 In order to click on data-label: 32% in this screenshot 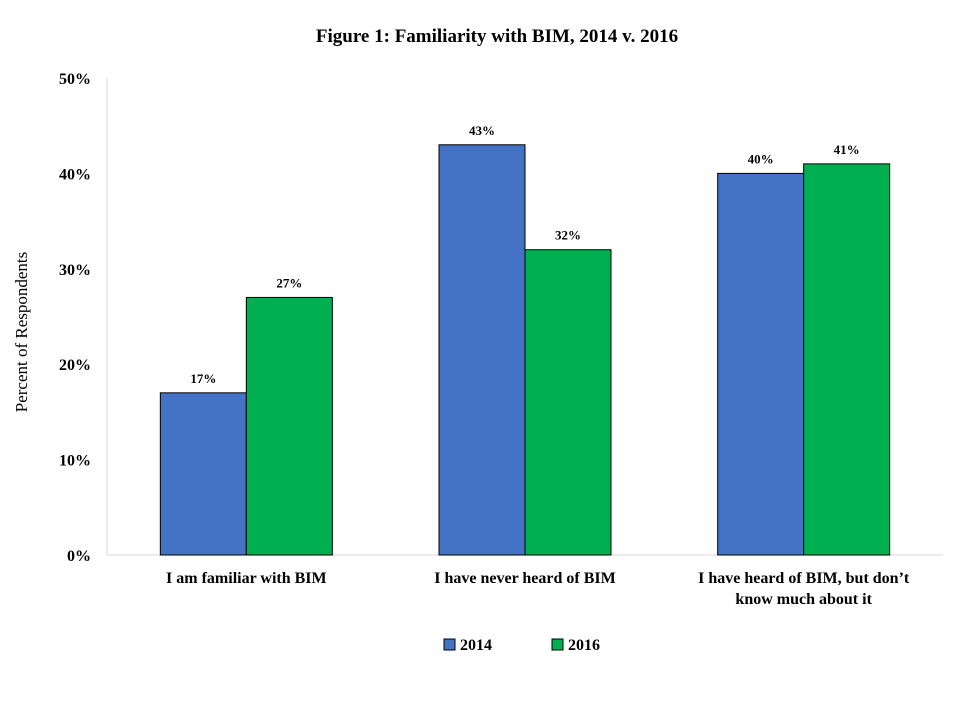, I will do `click(568, 235)`.